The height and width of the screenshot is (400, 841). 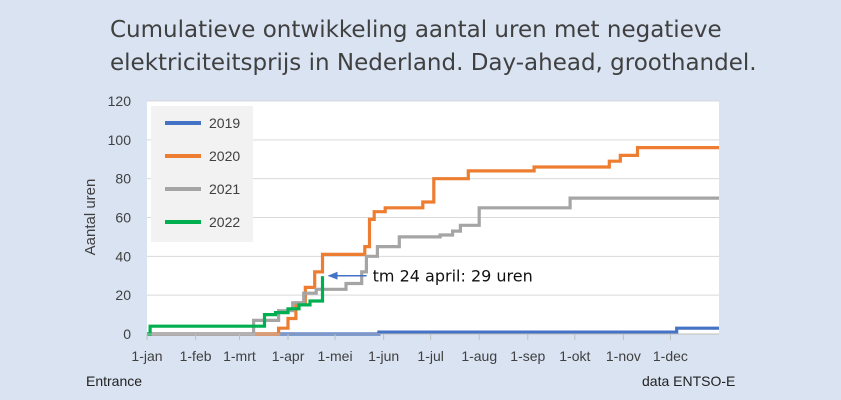 I want to click on footer-source-left: Entrance, so click(x=114, y=381).